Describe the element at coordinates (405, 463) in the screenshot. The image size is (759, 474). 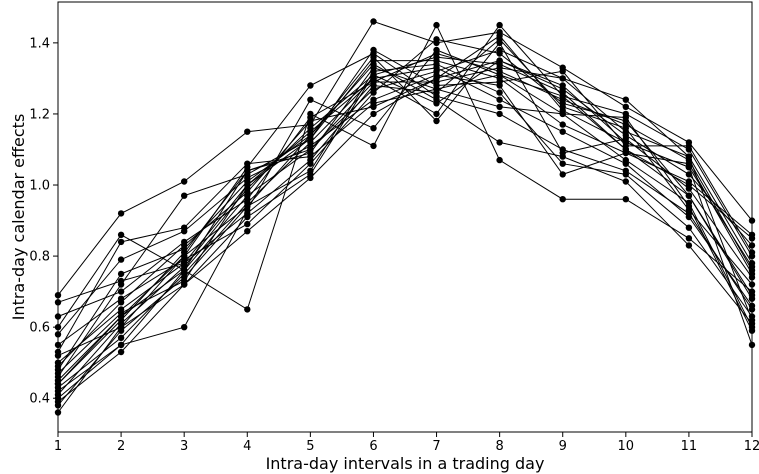
I see `x-axis-label: Intra-day intervals in a trading day` at that location.